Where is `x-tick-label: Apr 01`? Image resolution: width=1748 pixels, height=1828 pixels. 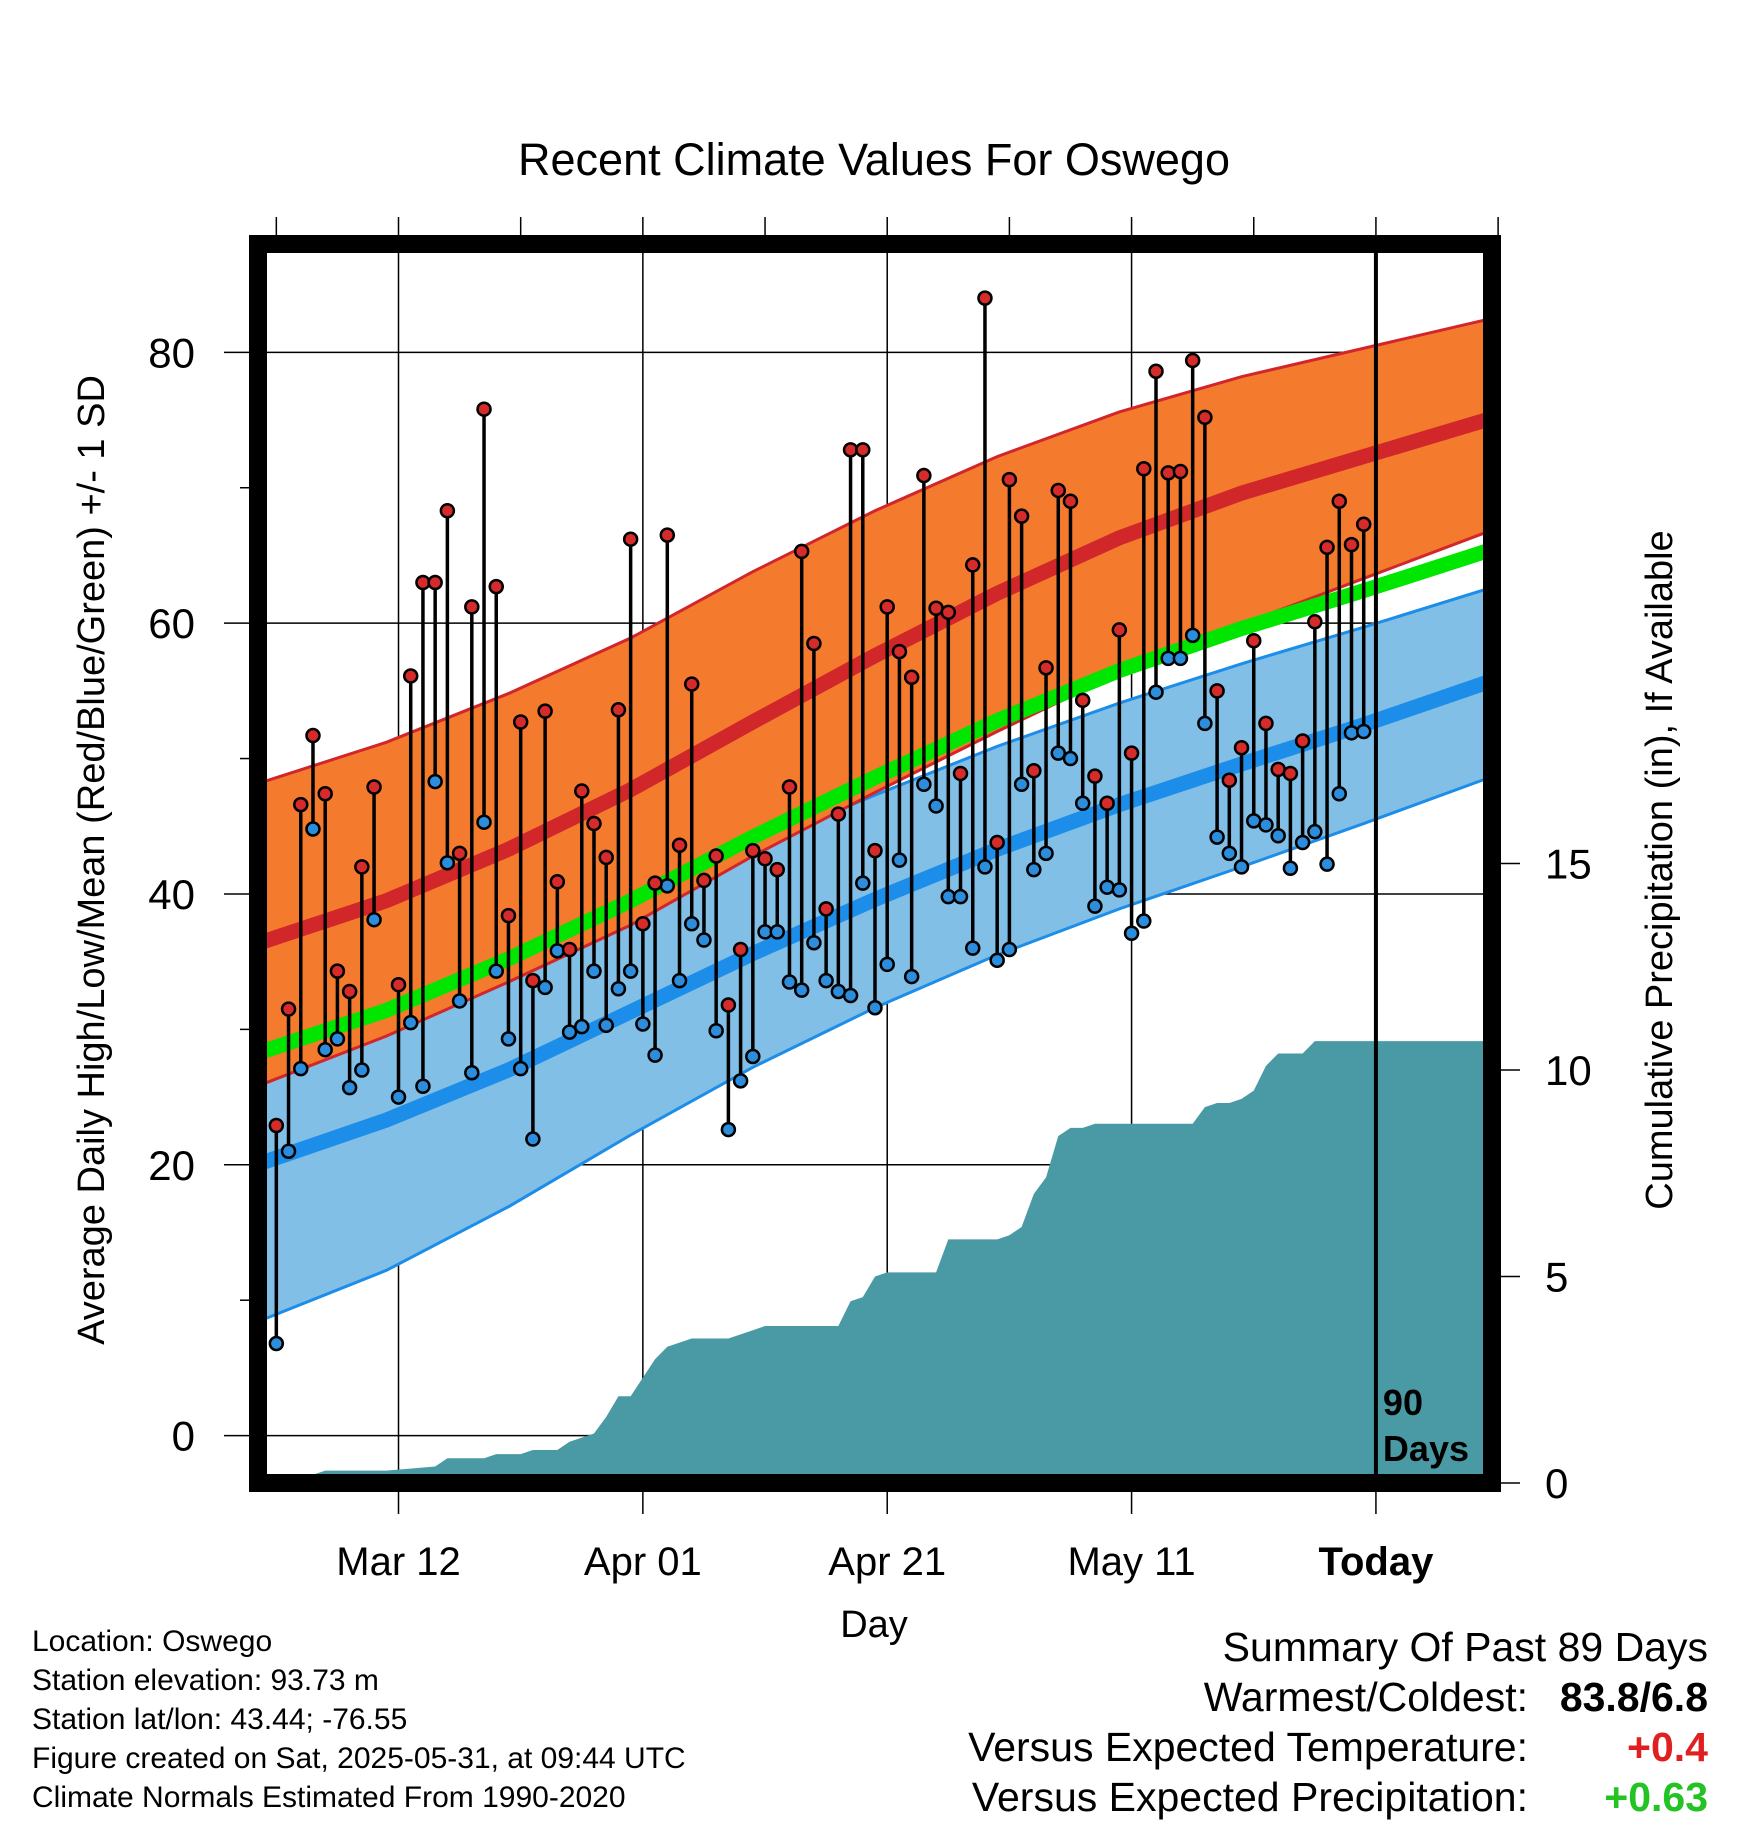
x-tick-label: Apr 01 is located at coordinates (643, 1562).